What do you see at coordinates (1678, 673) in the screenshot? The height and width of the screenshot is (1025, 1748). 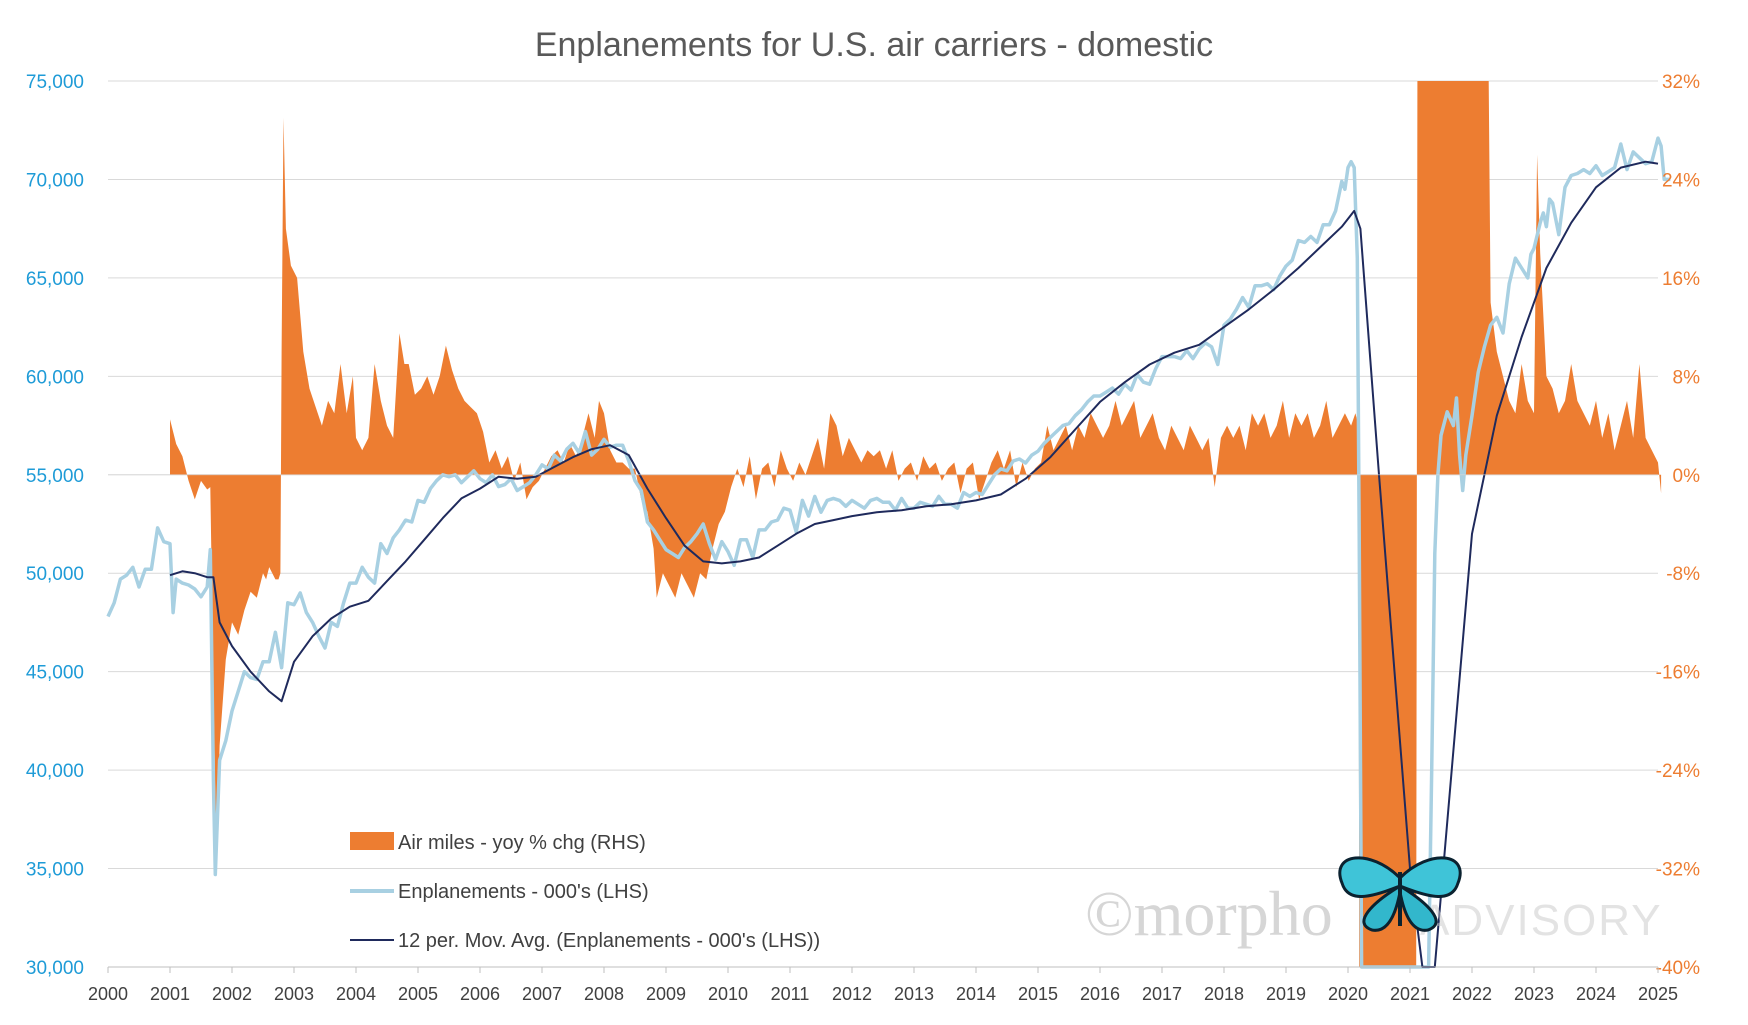 I see `right-tick-label: -16%` at bounding box center [1678, 673].